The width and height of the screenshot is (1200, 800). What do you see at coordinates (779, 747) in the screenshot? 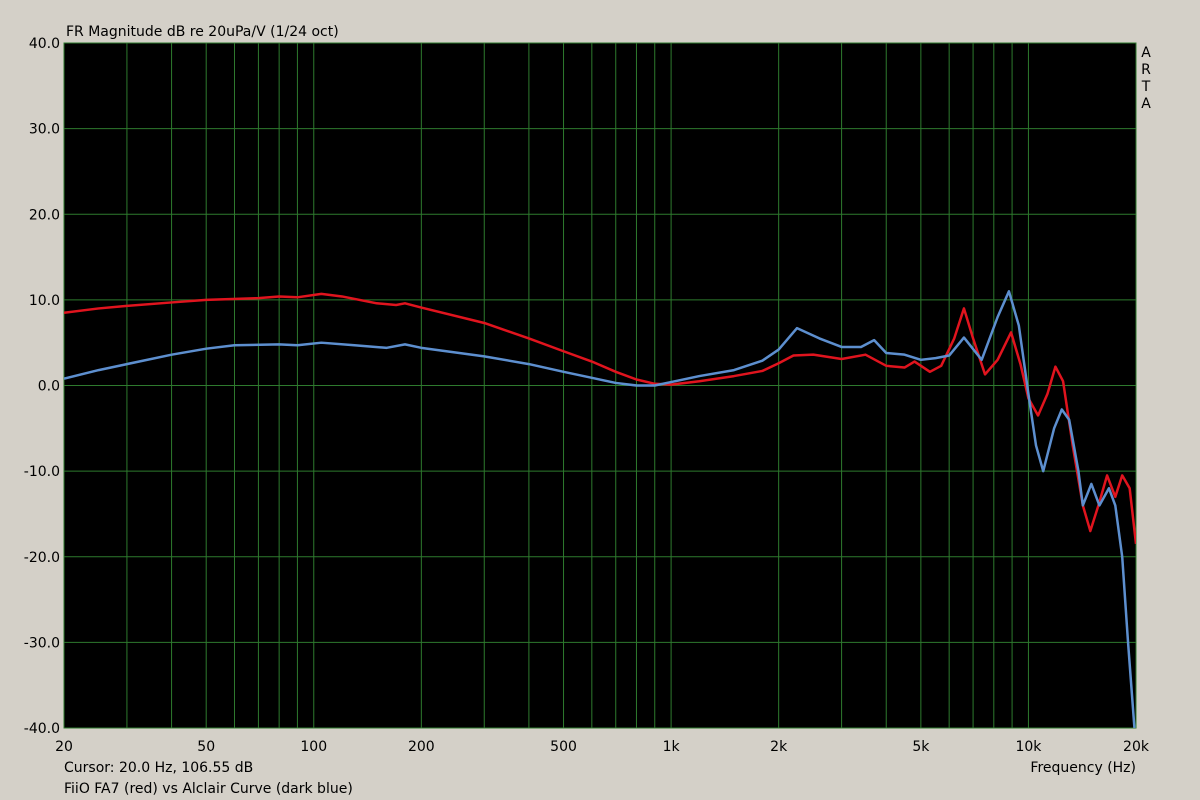
I see `x-tick-label: 2k` at bounding box center [779, 747].